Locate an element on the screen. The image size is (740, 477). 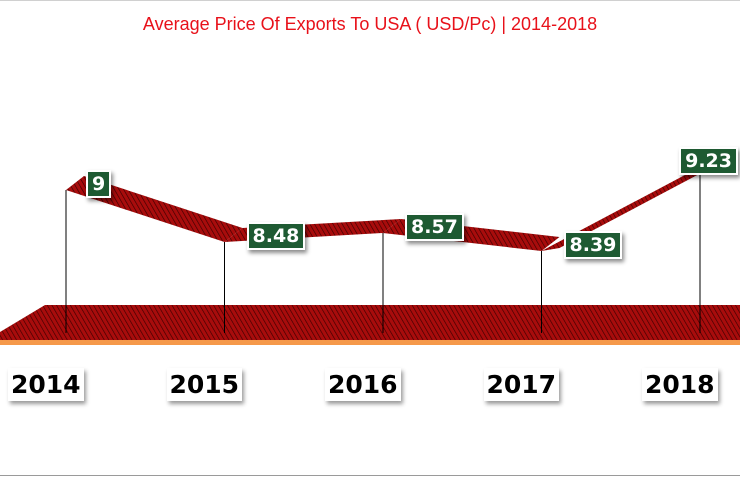
data-label: 9 is located at coordinates (99, 184).